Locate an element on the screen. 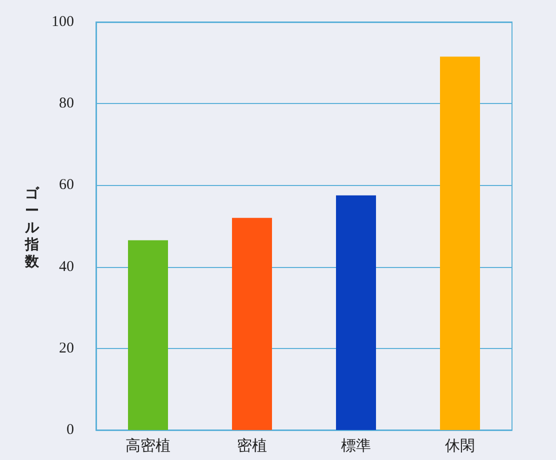  y-tick-label: 0 is located at coordinates (70, 430).